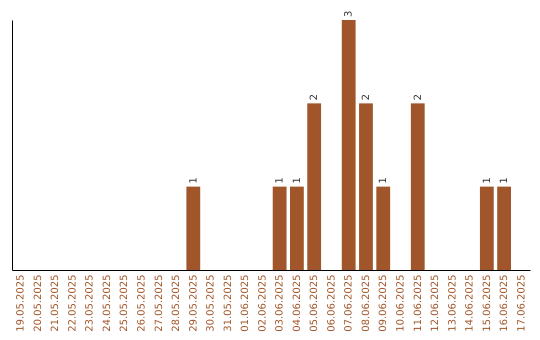 The width and height of the screenshot is (540, 340). Describe the element at coordinates (504, 303) in the screenshot. I see `x-tick-label: 16.06.2025` at that location.